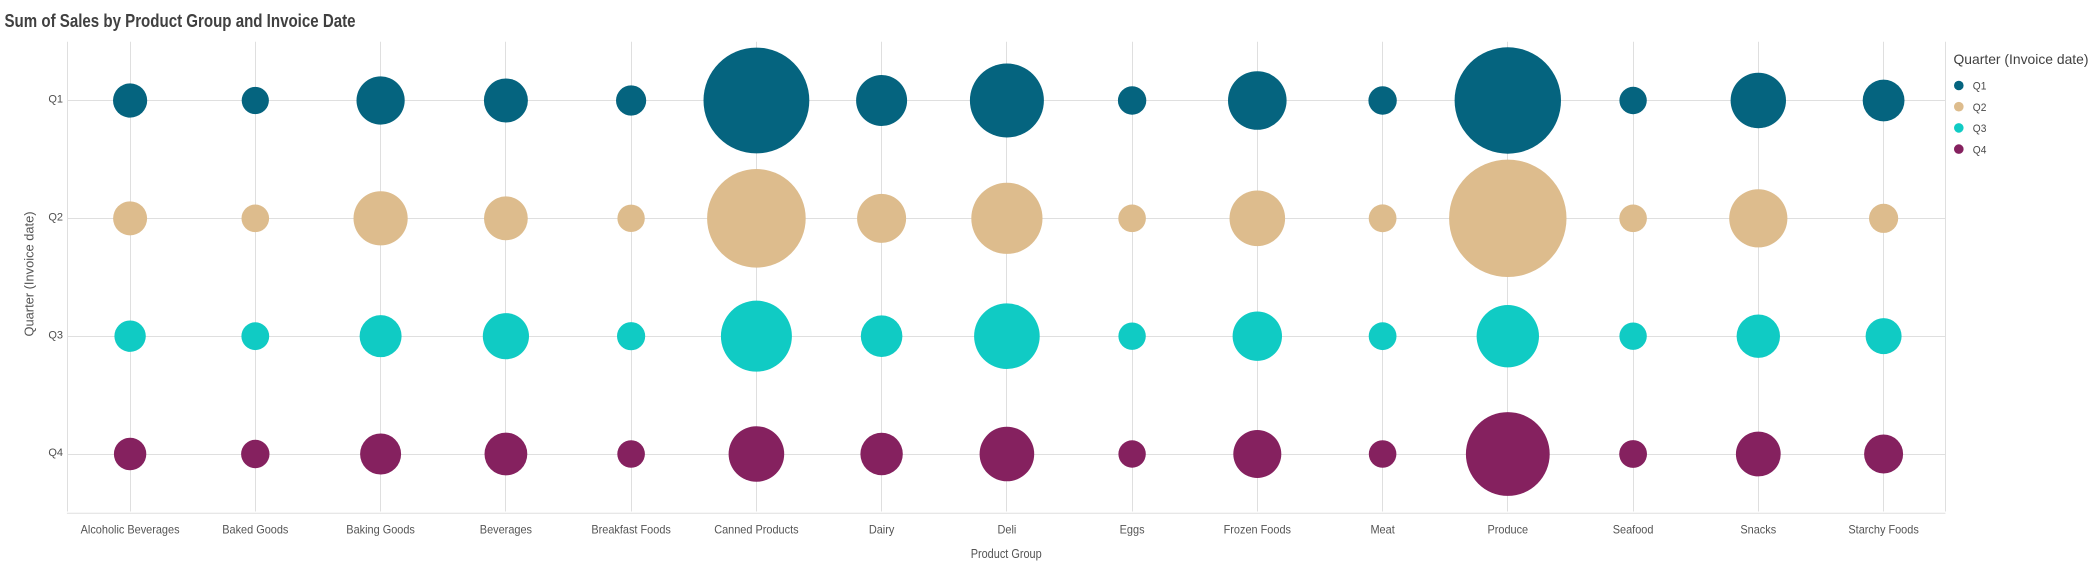 This screenshot has width=2093, height=565. Describe the element at coordinates (130, 530) in the screenshot. I see `svg-text: Alcoholic Beverages` at that location.